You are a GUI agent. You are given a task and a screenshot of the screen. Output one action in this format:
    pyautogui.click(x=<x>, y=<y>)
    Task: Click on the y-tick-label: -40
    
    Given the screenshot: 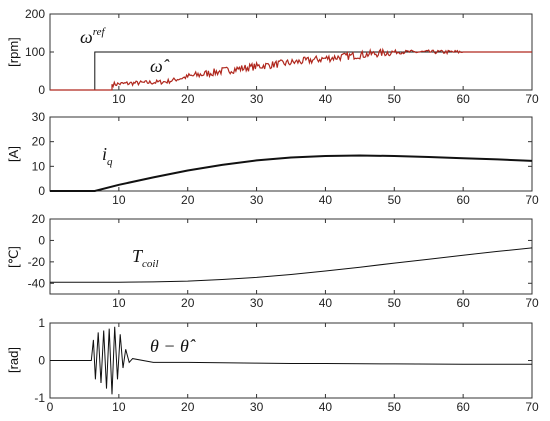 What is the action you would take?
    pyautogui.click(x=37, y=283)
    